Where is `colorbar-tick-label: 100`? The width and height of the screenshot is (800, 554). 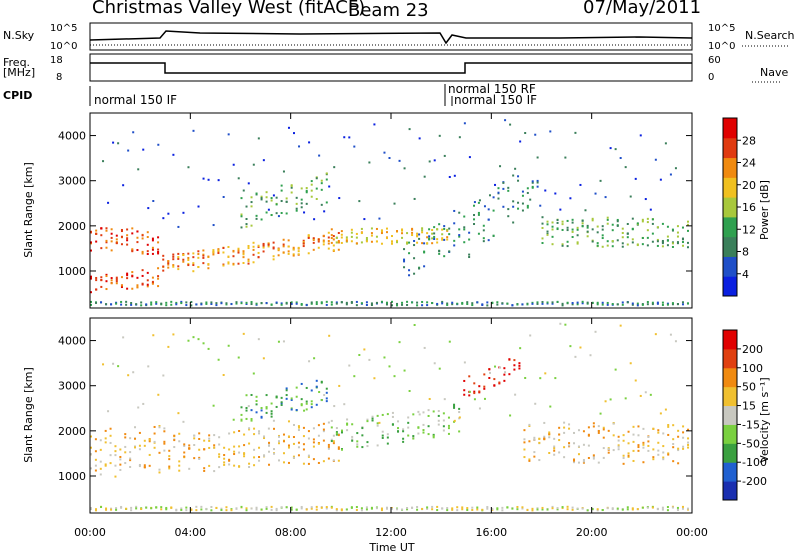 colorbar-tick-label: 100 is located at coordinates (752, 368).